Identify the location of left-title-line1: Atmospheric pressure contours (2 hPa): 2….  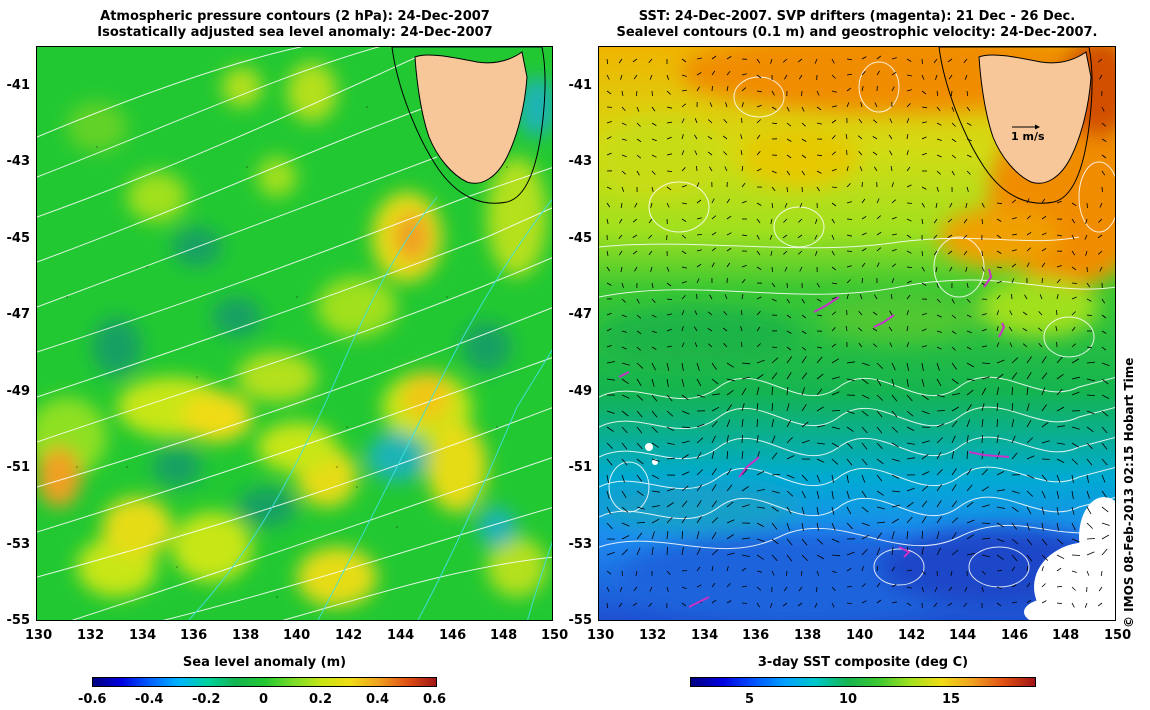
(295, 16).